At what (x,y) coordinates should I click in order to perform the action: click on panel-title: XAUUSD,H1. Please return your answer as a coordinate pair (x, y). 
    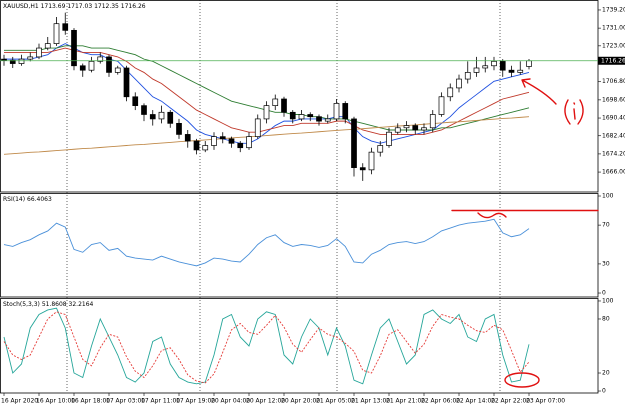
    Looking at the image, I should click on (21, 6).